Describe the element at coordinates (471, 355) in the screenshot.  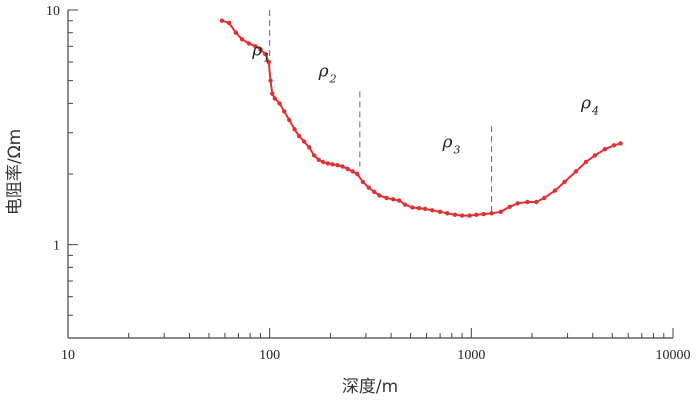
I see `x-tick-label: 1000` at that location.